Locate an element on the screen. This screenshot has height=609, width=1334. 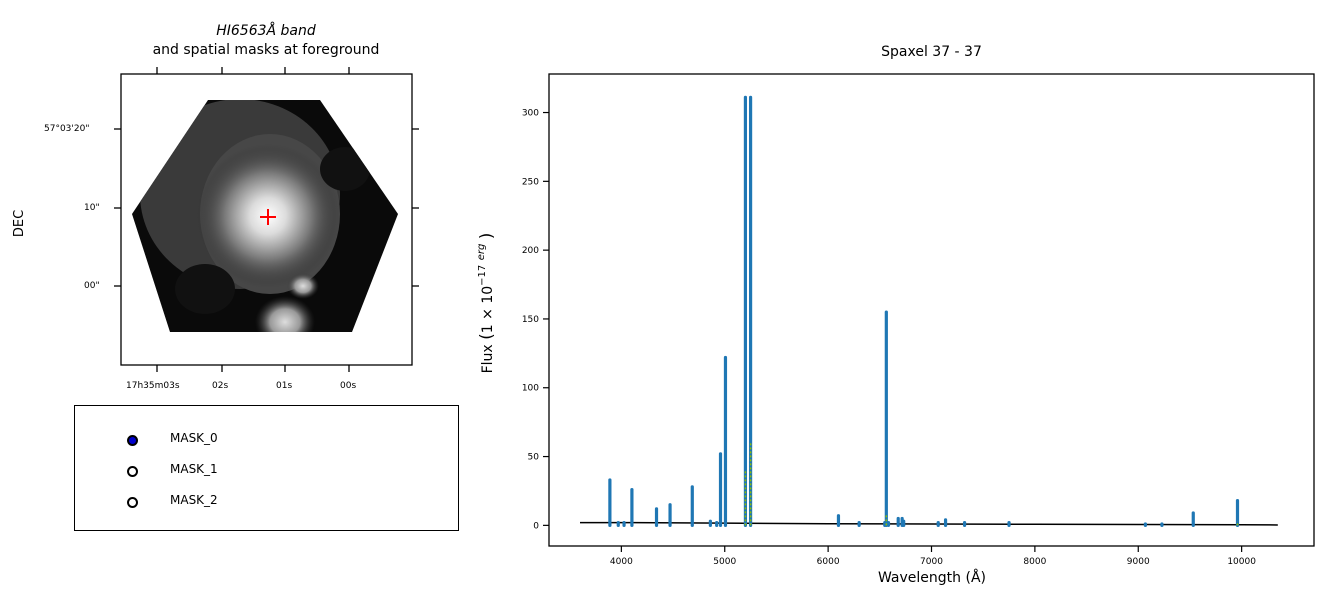
mask0-marker is located at coordinates (132, 440).